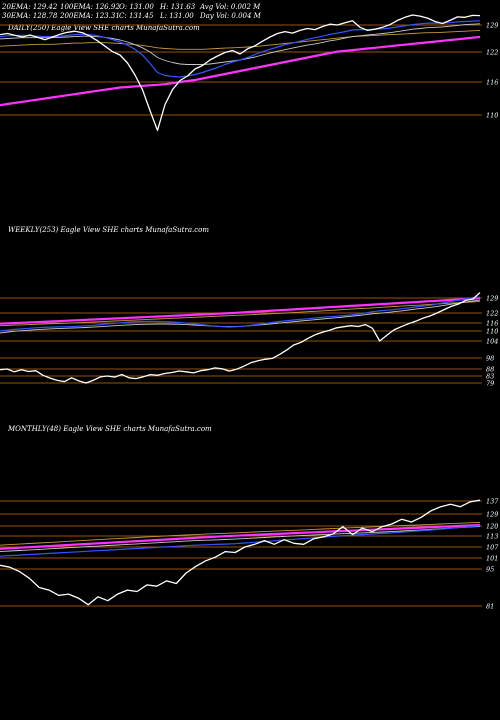  I want to click on weekly-ytick-label: 104, so click(492, 342).